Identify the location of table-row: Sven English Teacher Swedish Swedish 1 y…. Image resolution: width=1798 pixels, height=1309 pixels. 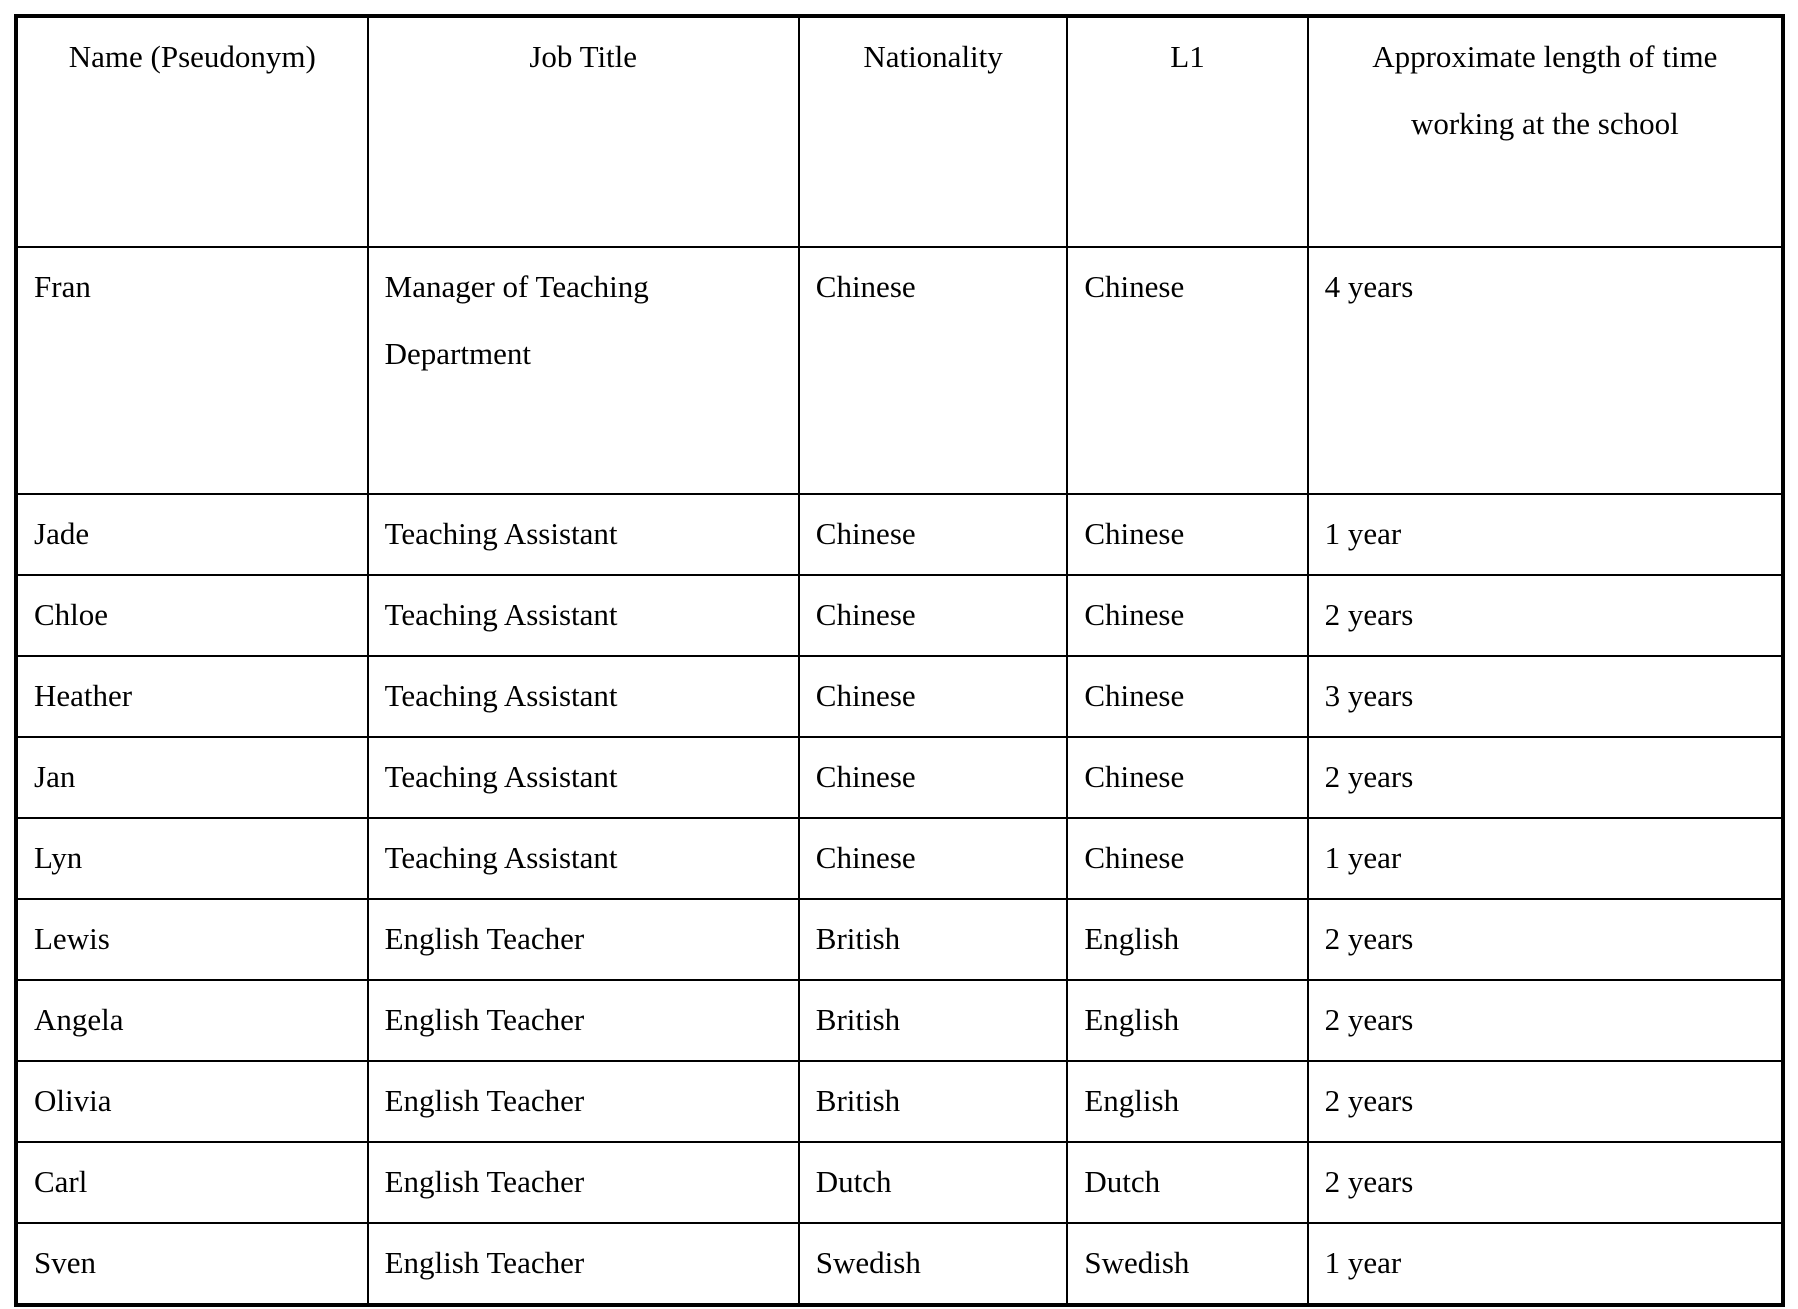
(900, 1264).